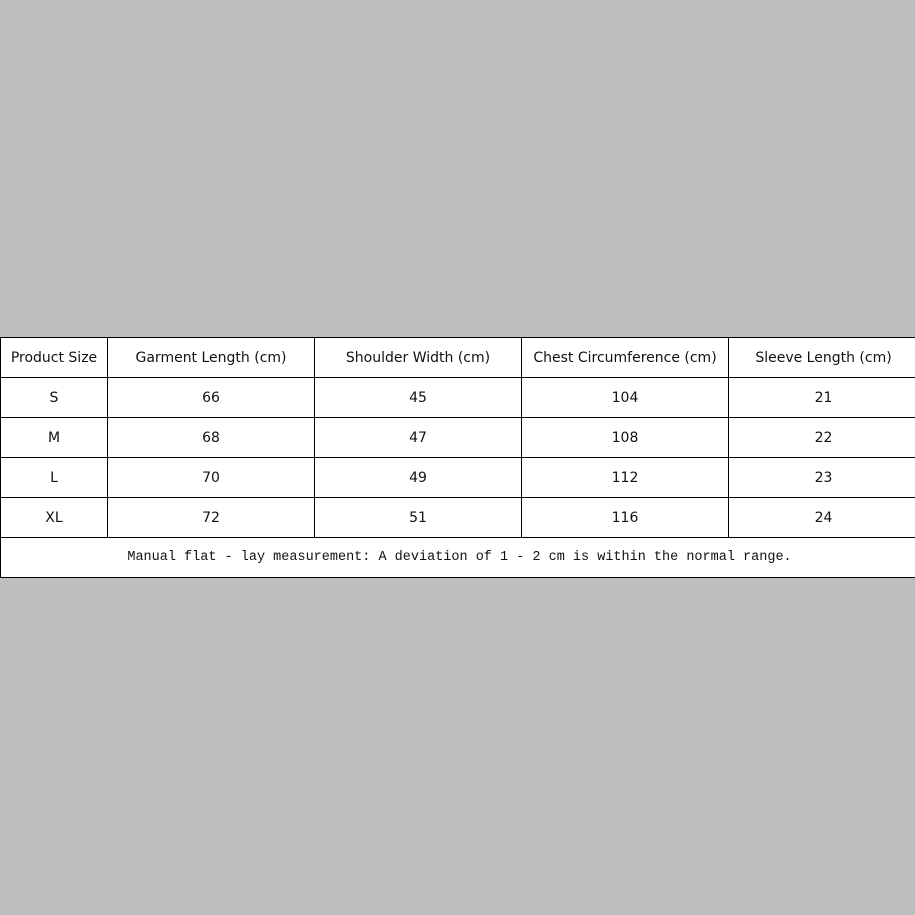  What do you see at coordinates (54, 477) in the screenshot?
I see `cell-size: L` at bounding box center [54, 477].